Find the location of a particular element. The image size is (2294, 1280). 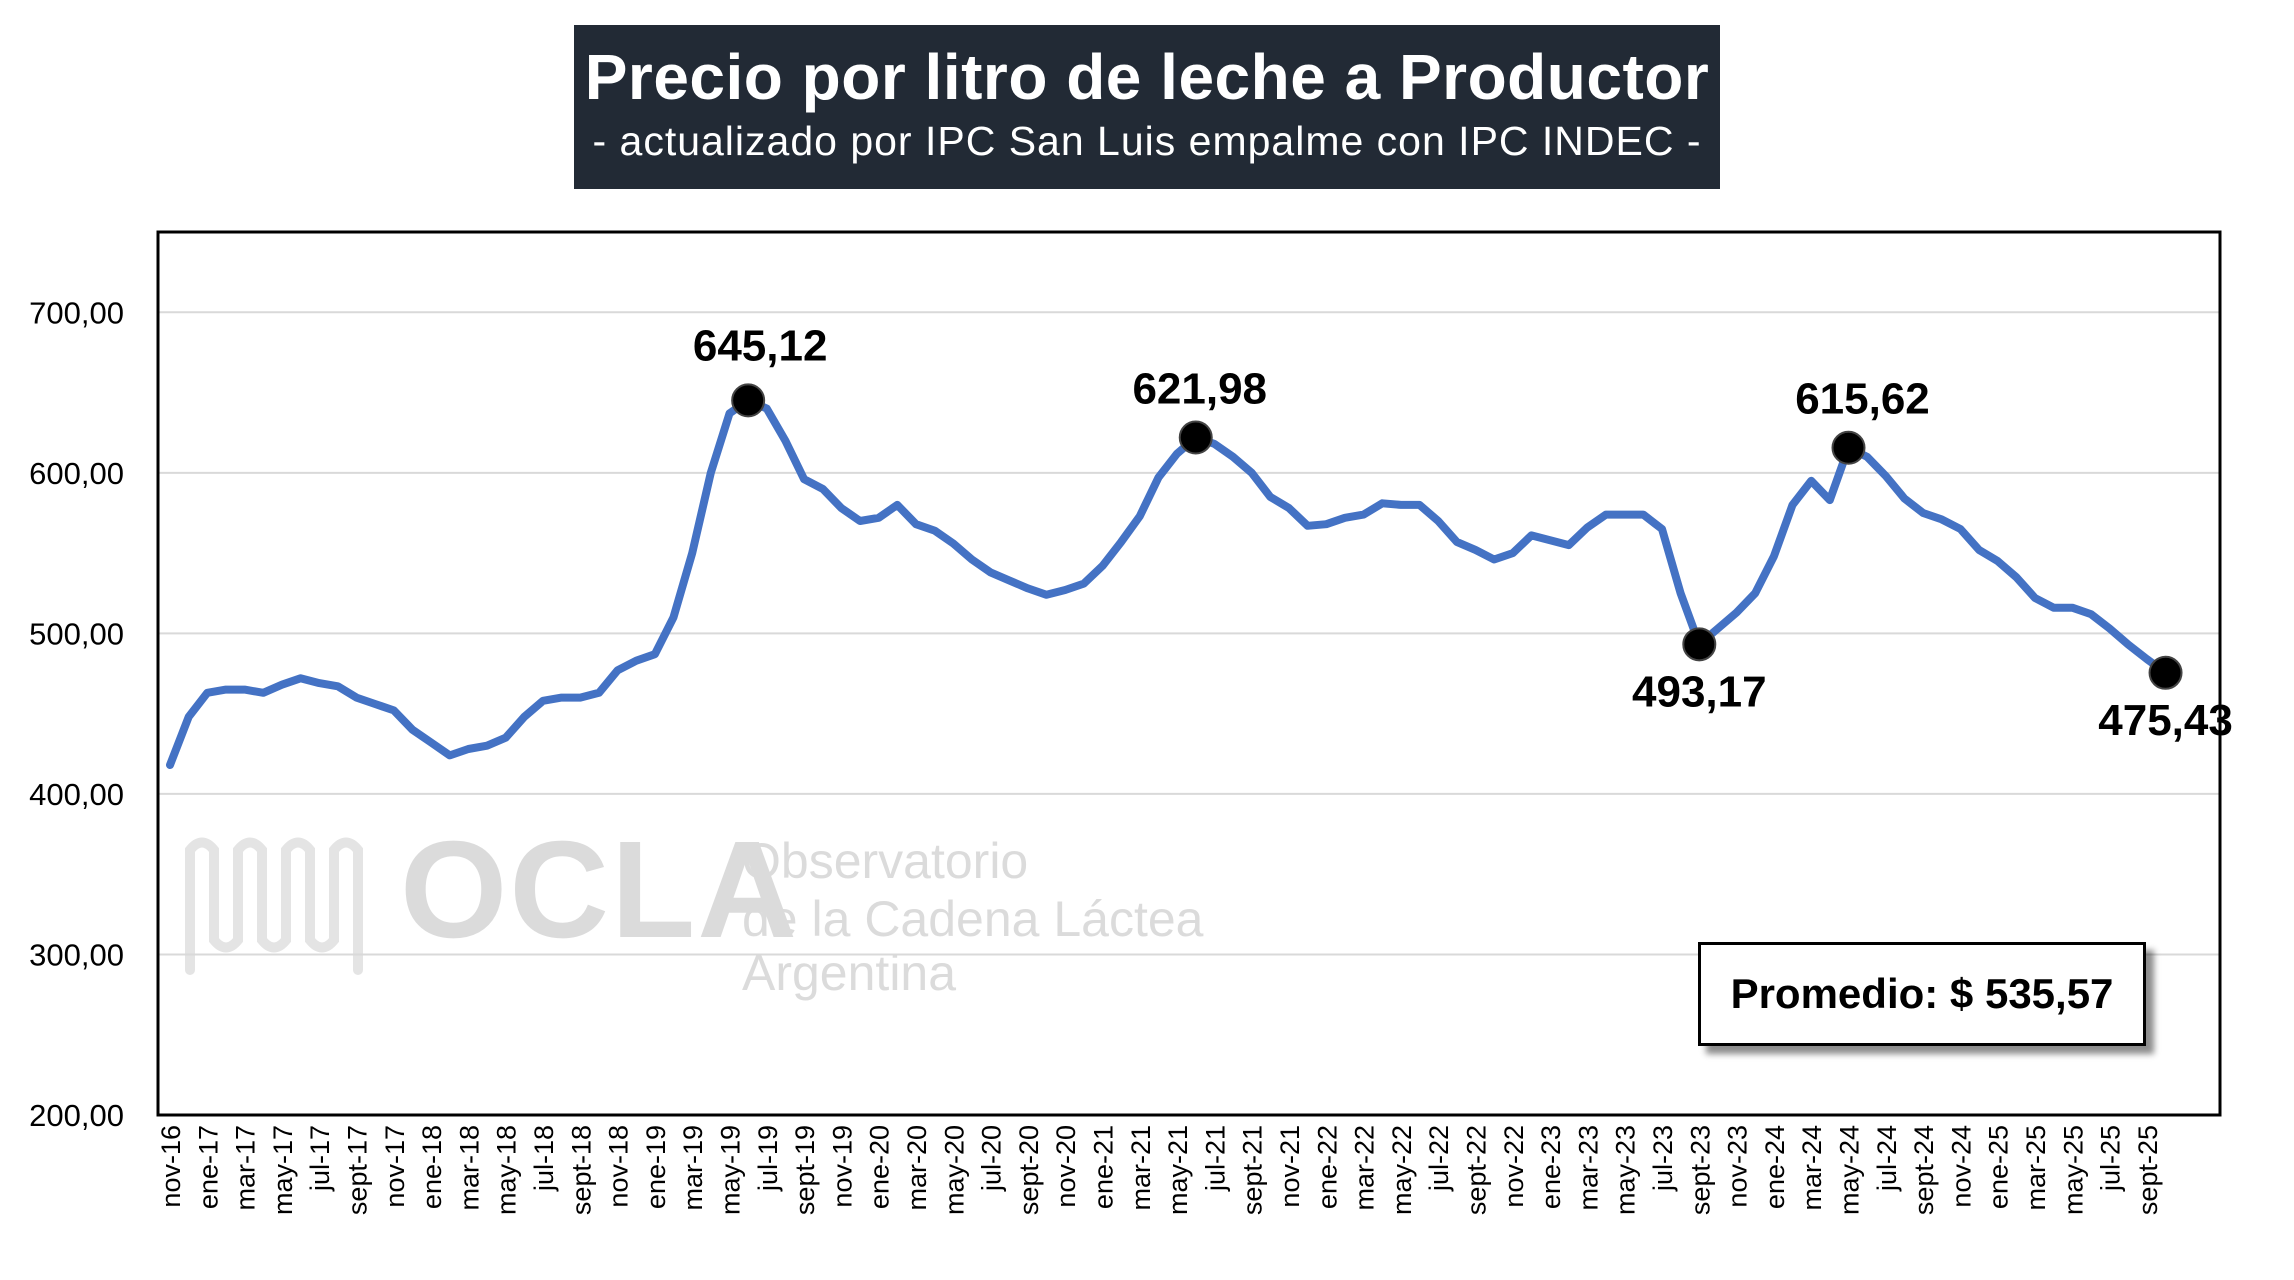

x-tick-label: jul-22 is located at coordinates (1439, 1158).